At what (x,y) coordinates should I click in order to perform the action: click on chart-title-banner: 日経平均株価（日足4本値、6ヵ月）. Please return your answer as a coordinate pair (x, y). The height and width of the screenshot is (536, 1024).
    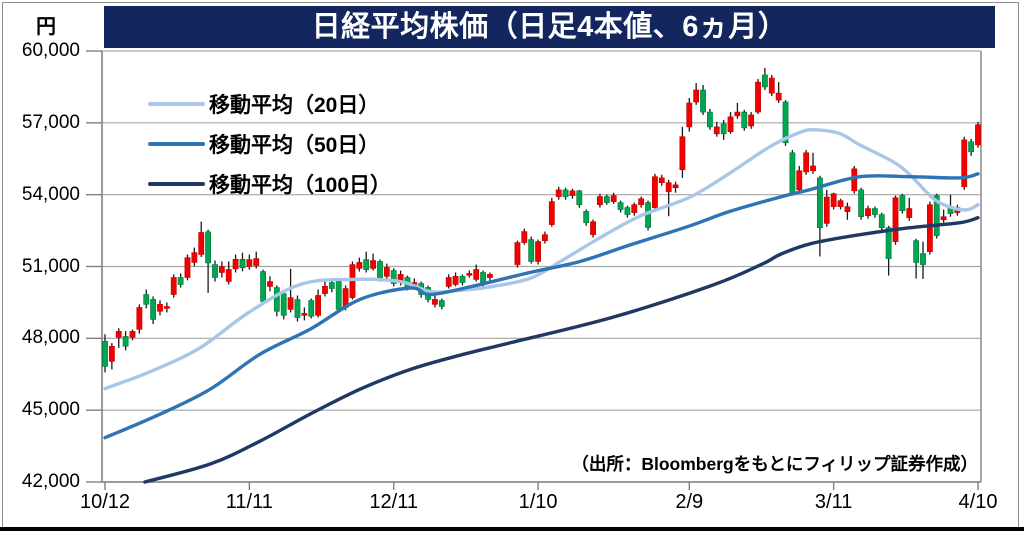
    Looking at the image, I should click on (549, 27).